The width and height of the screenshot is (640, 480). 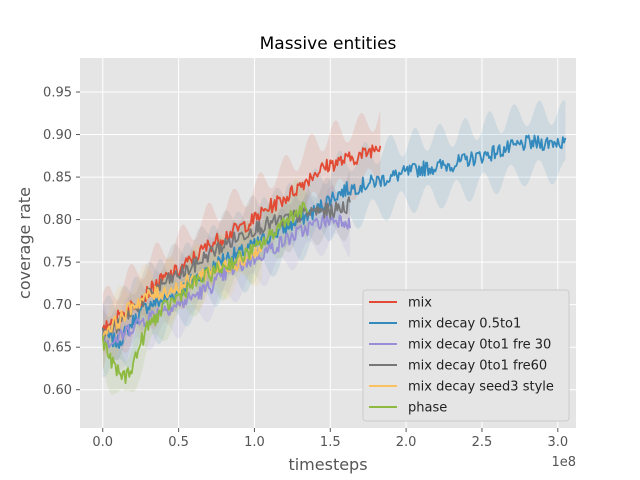 What do you see at coordinates (57, 305) in the screenshot?
I see `y-tick-label: 0.70` at bounding box center [57, 305].